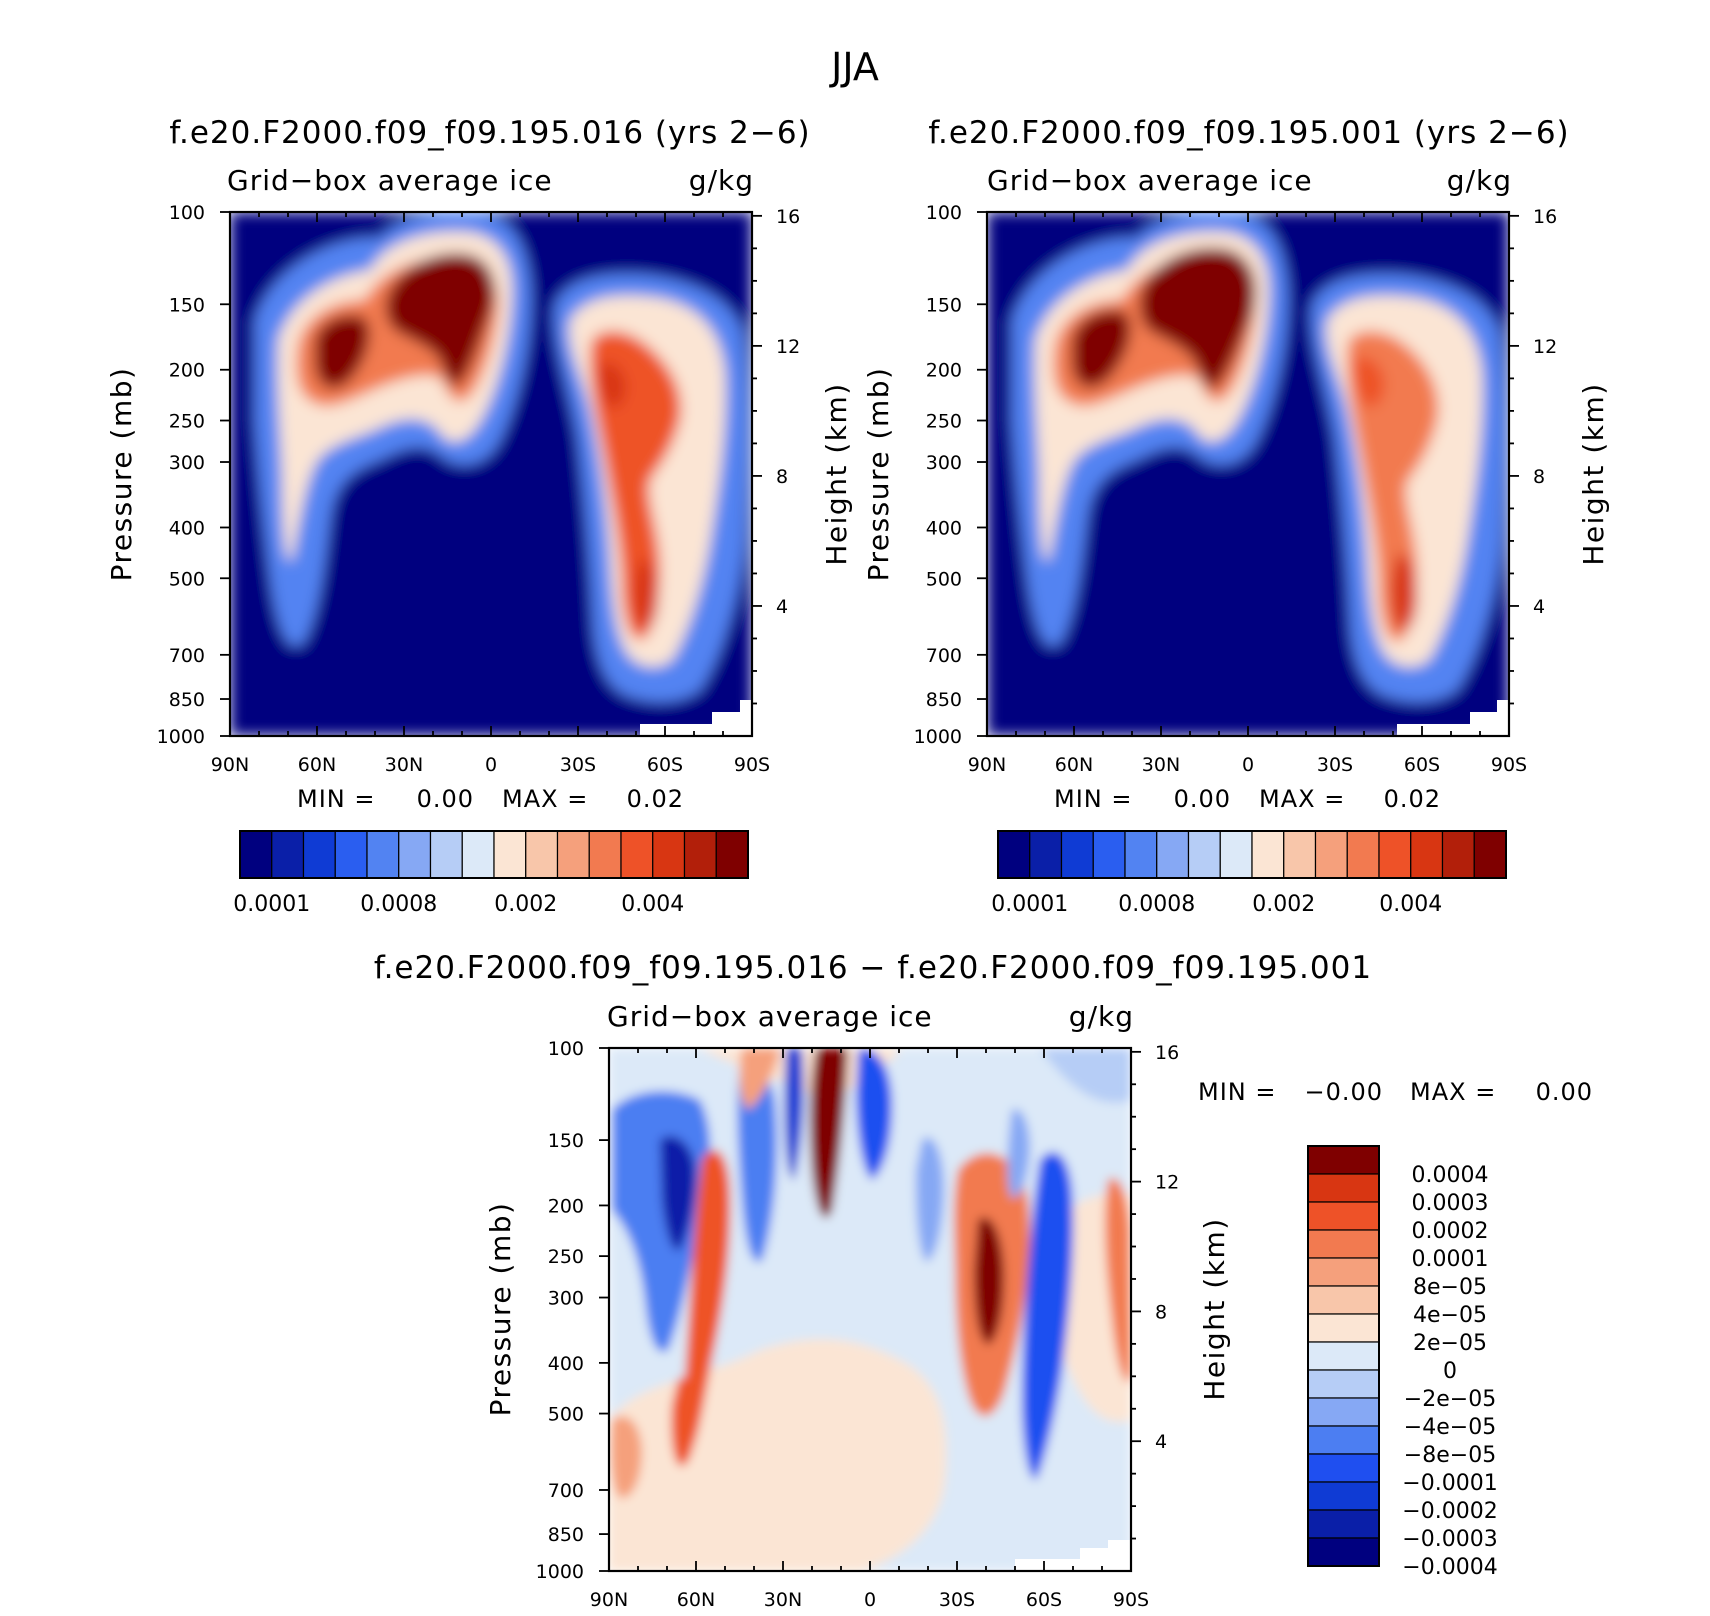 The image size is (1710, 1616). I want to click on colorbar-label: −0.0004, so click(1449, 1567).